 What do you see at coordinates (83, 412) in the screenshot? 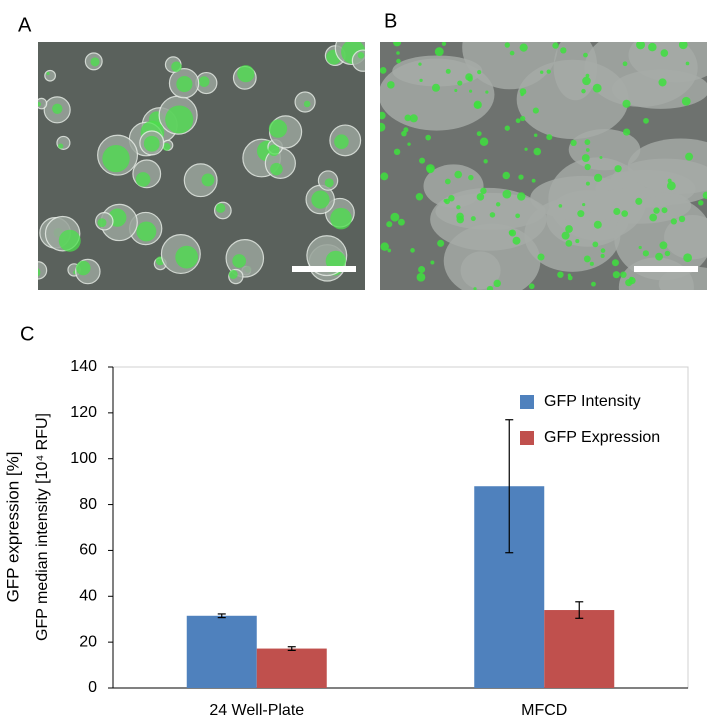
I see `y-tick-label: 120` at bounding box center [83, 412].